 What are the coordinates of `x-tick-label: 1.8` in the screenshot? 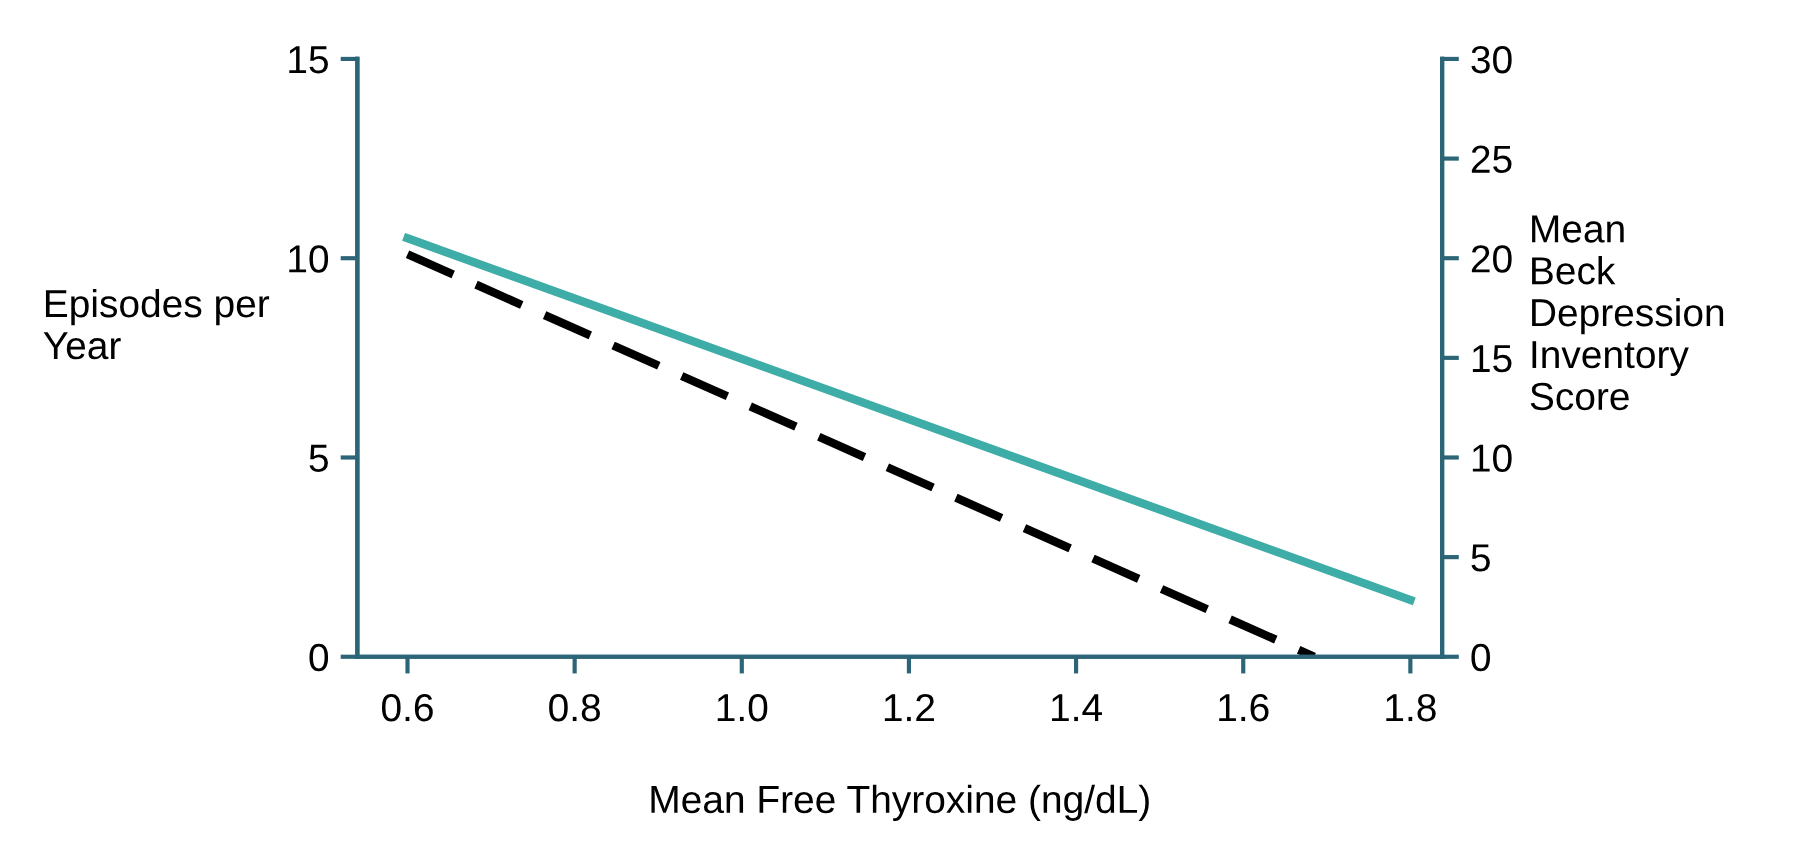 It's located at (1411, 707).